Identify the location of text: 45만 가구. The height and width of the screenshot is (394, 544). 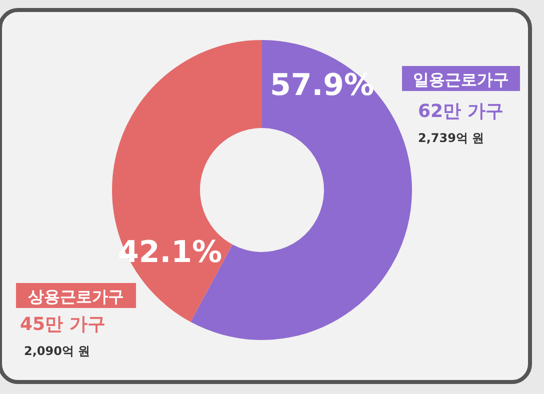
(63, 324).